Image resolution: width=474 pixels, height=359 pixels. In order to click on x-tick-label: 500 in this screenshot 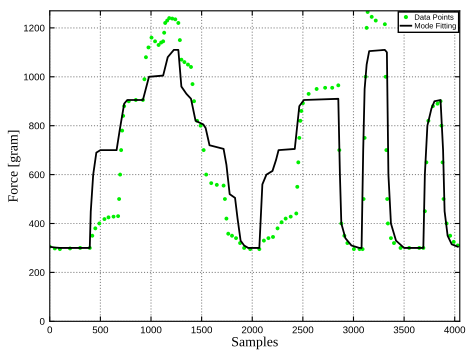, I will do `click(100, 330)`.